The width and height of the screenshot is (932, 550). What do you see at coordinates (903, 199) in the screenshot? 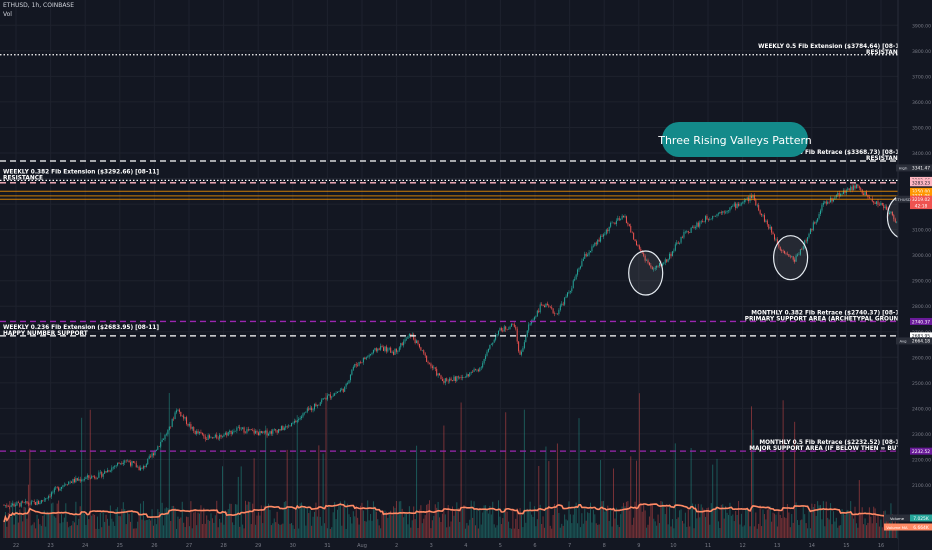
I see `price-tag-caption: ETHUSD` at bounding box center [903, 199].